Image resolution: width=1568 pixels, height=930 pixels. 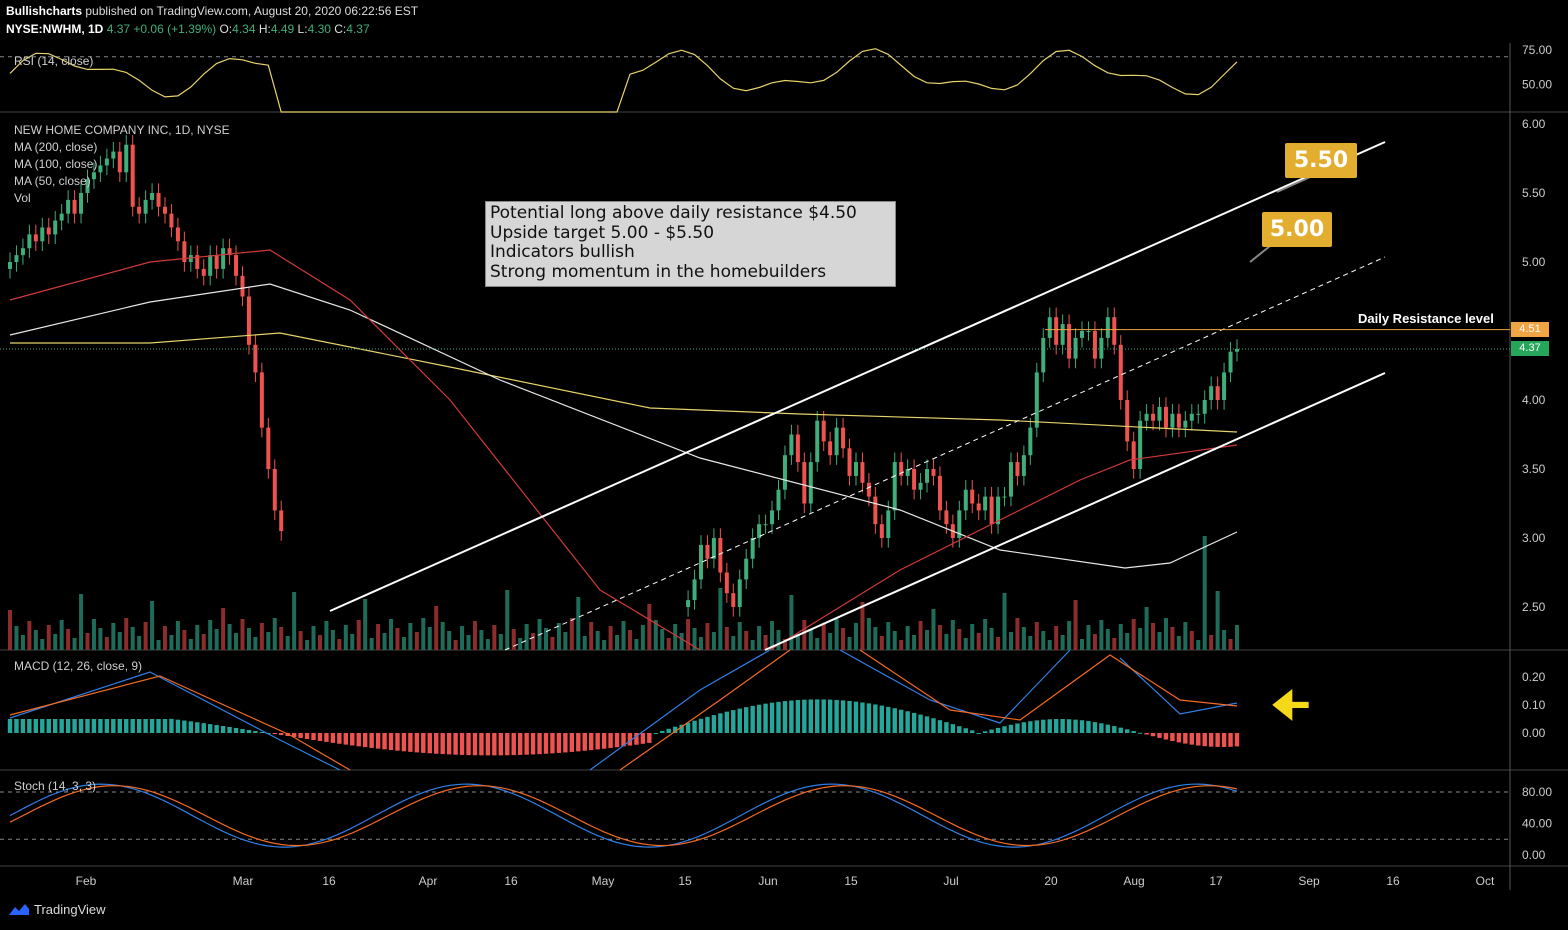 I want to click on rsi-label: RSI (14, close), so click(x=54, y=61).